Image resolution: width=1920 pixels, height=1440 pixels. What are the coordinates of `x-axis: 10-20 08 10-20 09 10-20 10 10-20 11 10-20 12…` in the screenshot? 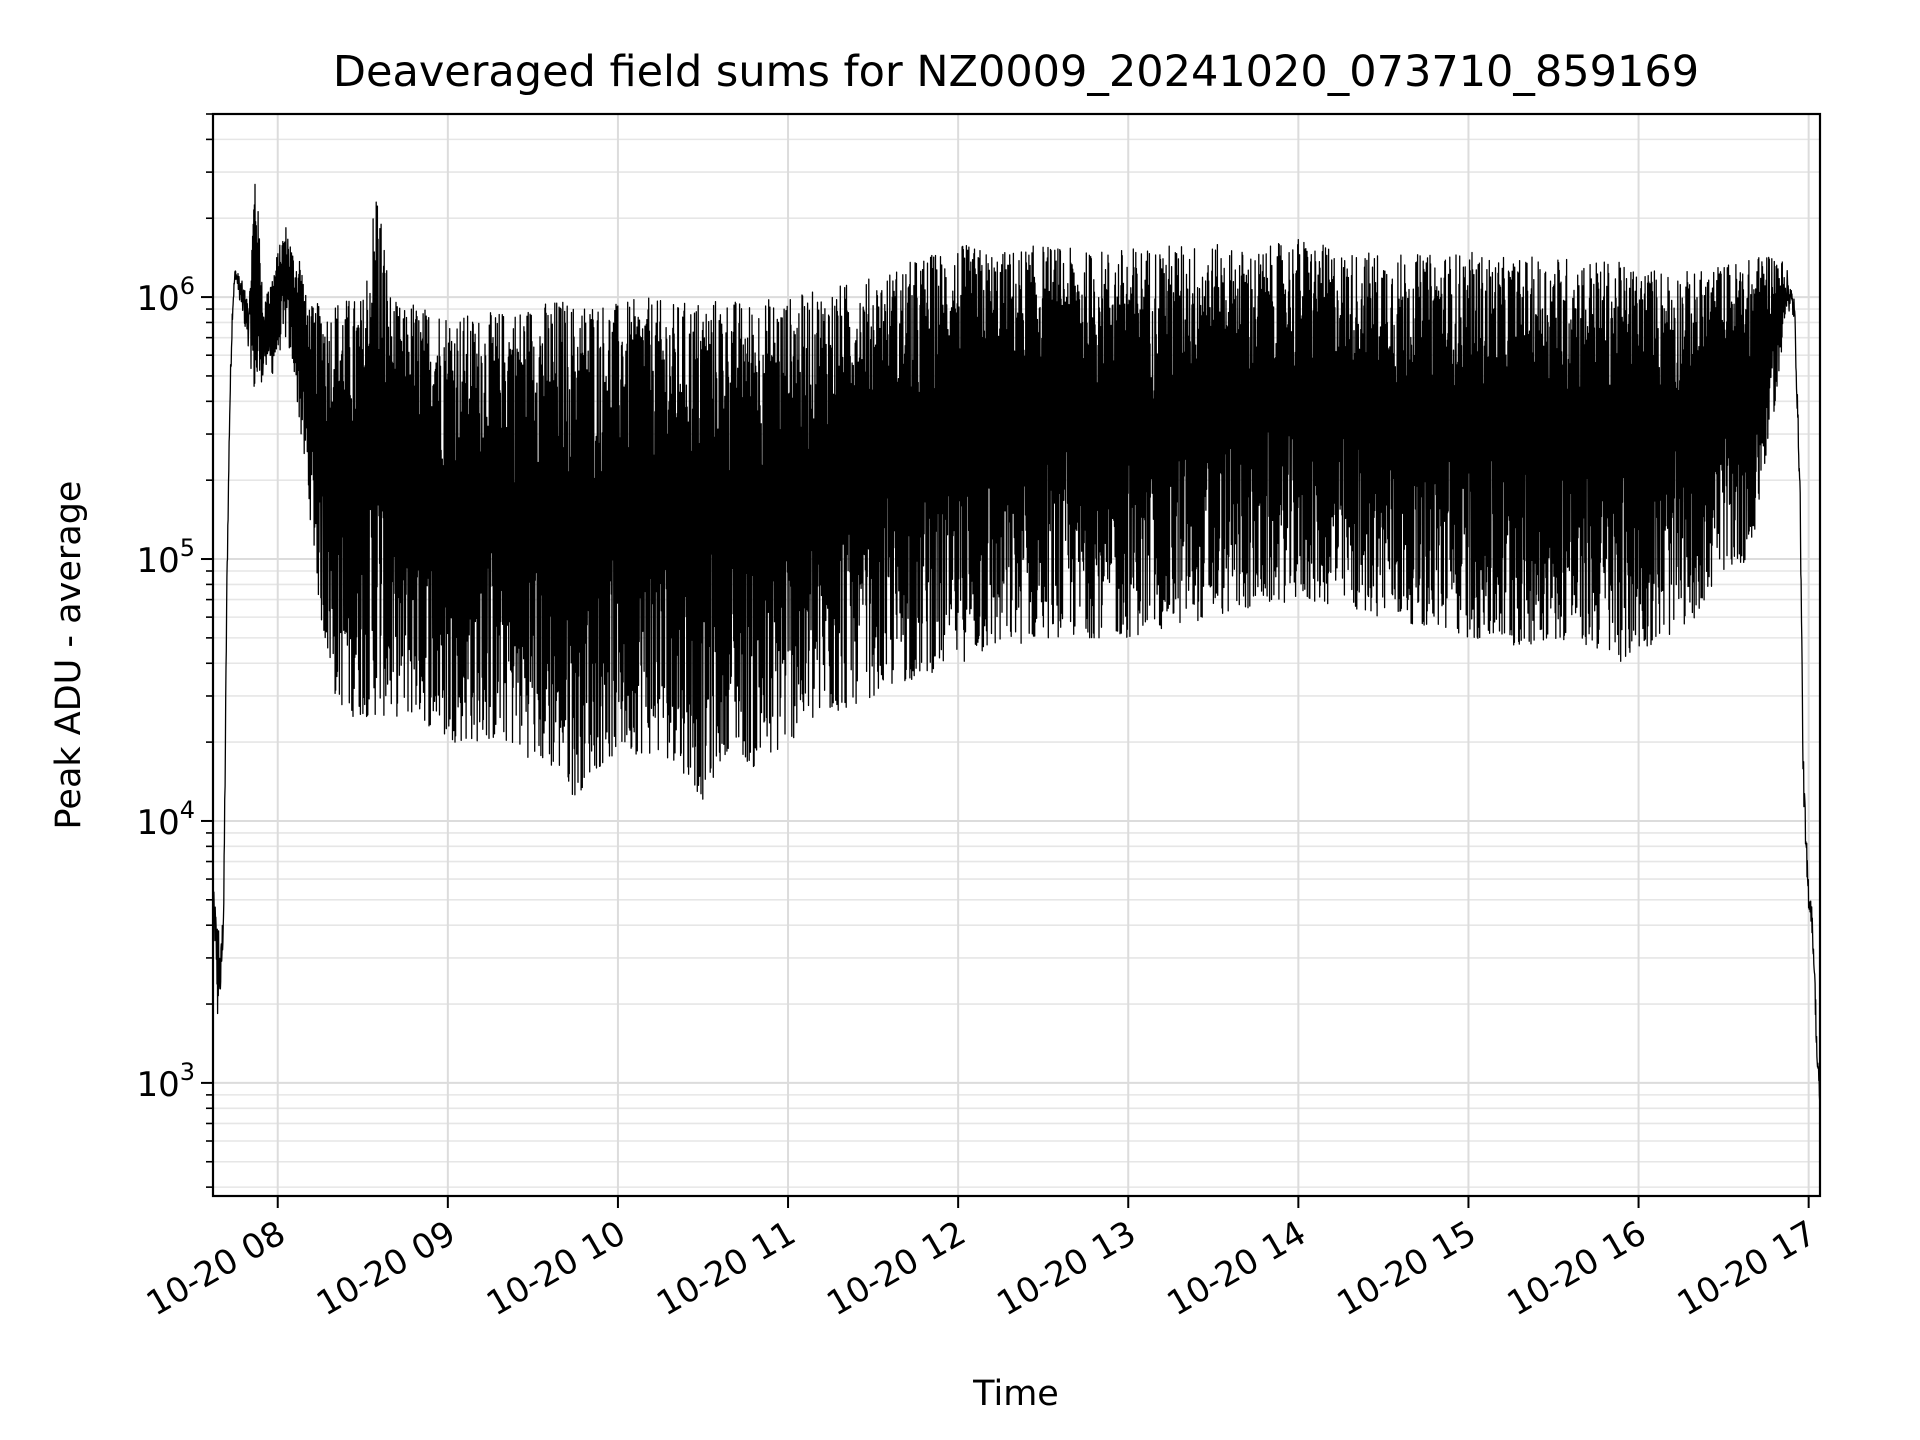 It's located at (981, 1260).